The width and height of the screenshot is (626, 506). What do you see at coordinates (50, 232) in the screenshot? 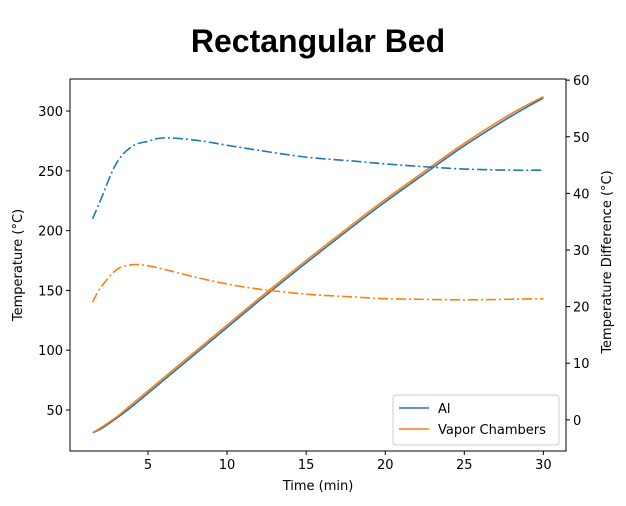
I see `y-tick-label: 200` at bounding box center [50, 232].